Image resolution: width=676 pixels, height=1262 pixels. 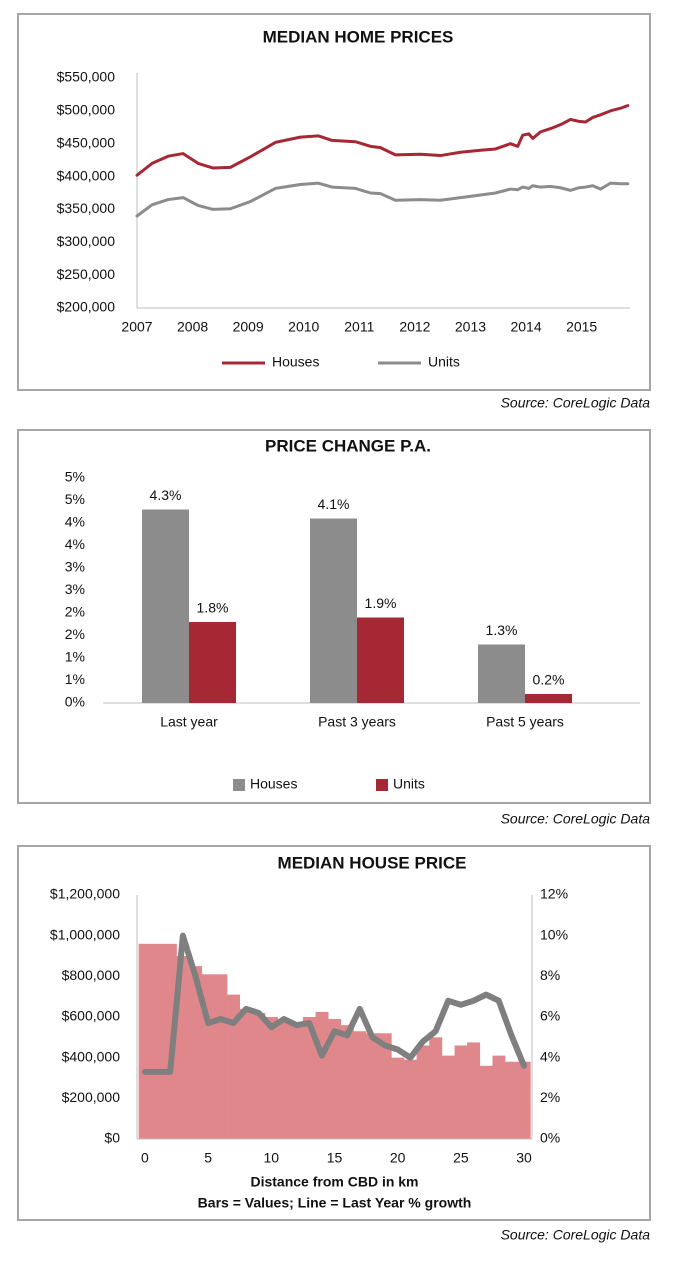 I want to click on y-tick-label: 4%, so click(x=75, y=544).